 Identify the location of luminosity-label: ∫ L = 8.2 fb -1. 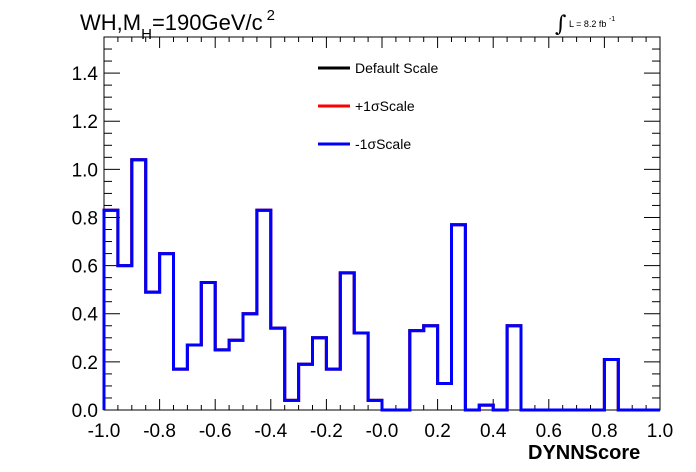
(585, 22).